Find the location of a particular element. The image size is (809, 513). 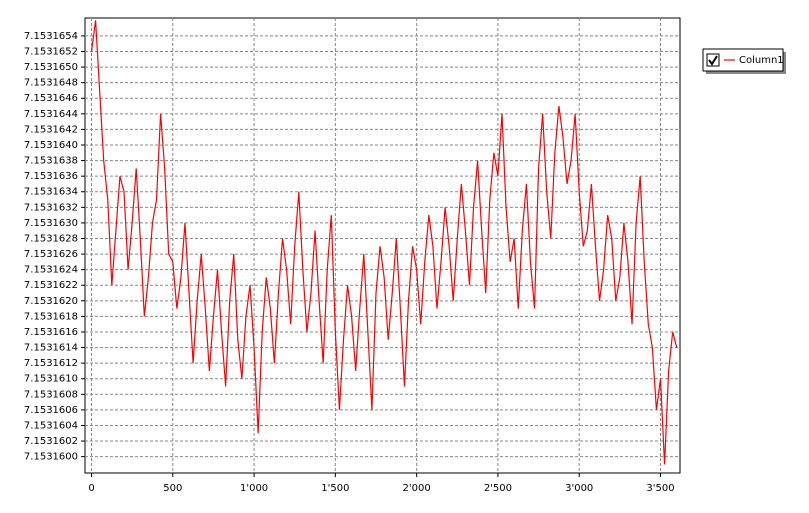

y-tick-label: 7.1531606 is located at coordinates (51, 410).